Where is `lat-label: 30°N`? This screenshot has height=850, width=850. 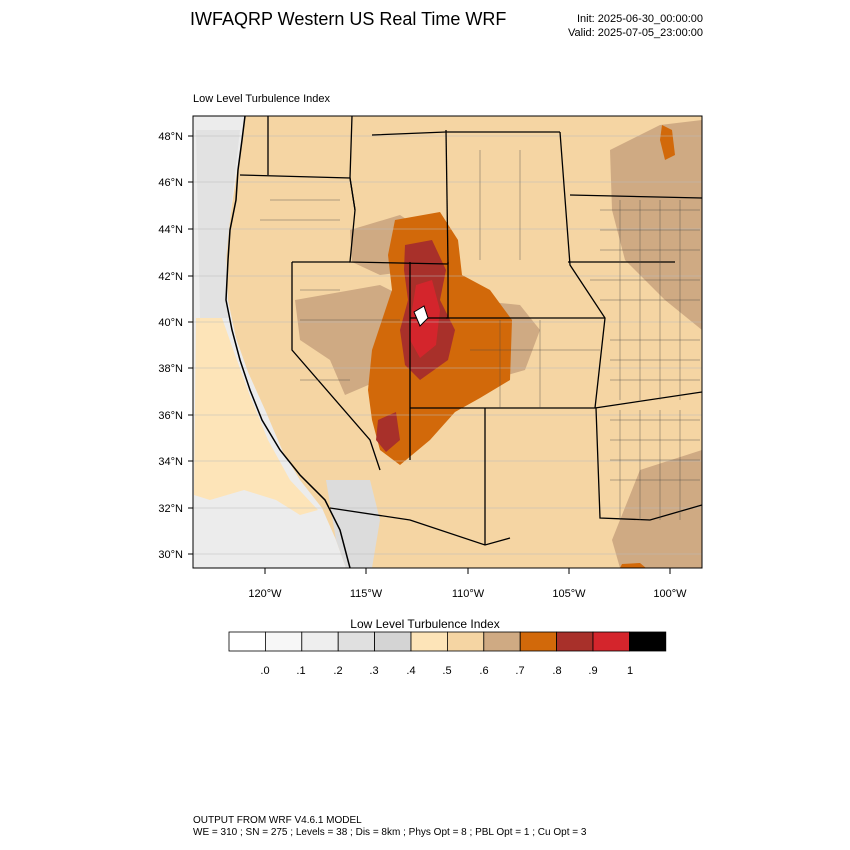
lat-label: 30°N is located at coordinates (170, 555).